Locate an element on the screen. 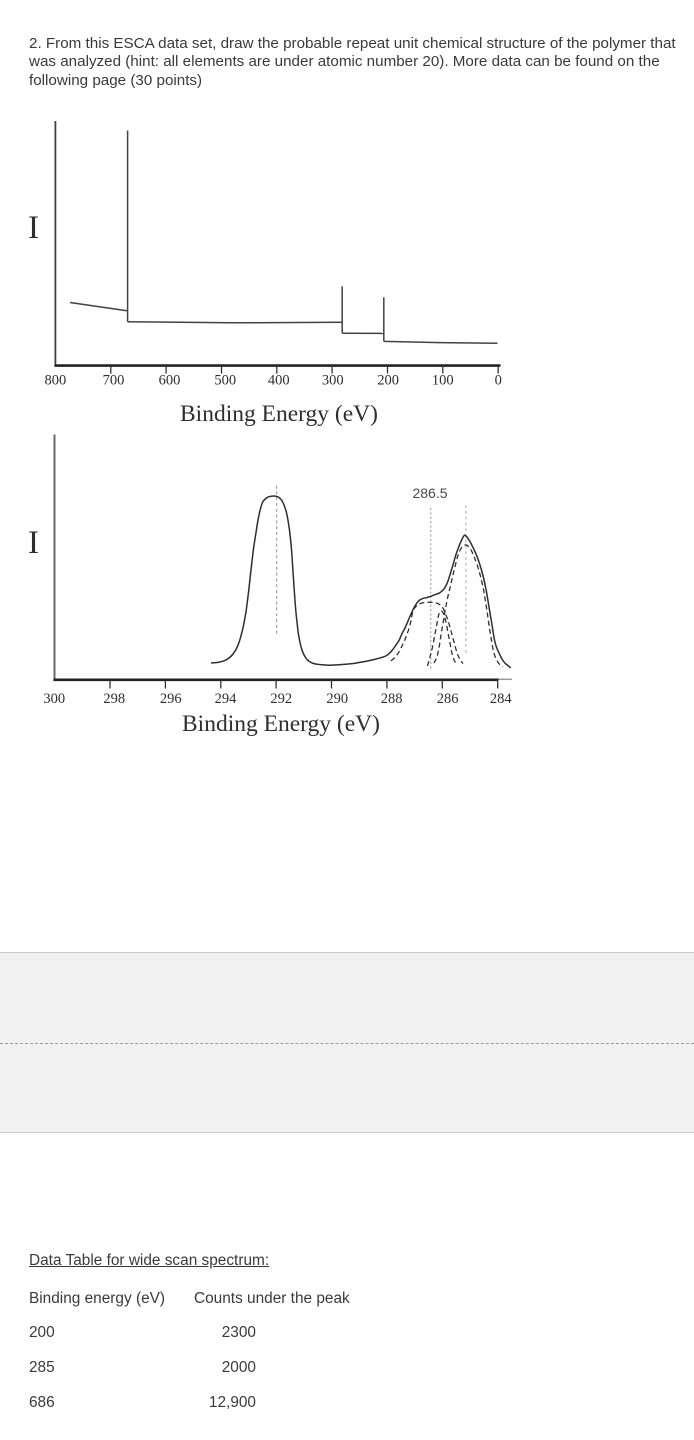 This screenshot has height=1440, width=694. svg-text: 800 is located at coordinates (56, 380).